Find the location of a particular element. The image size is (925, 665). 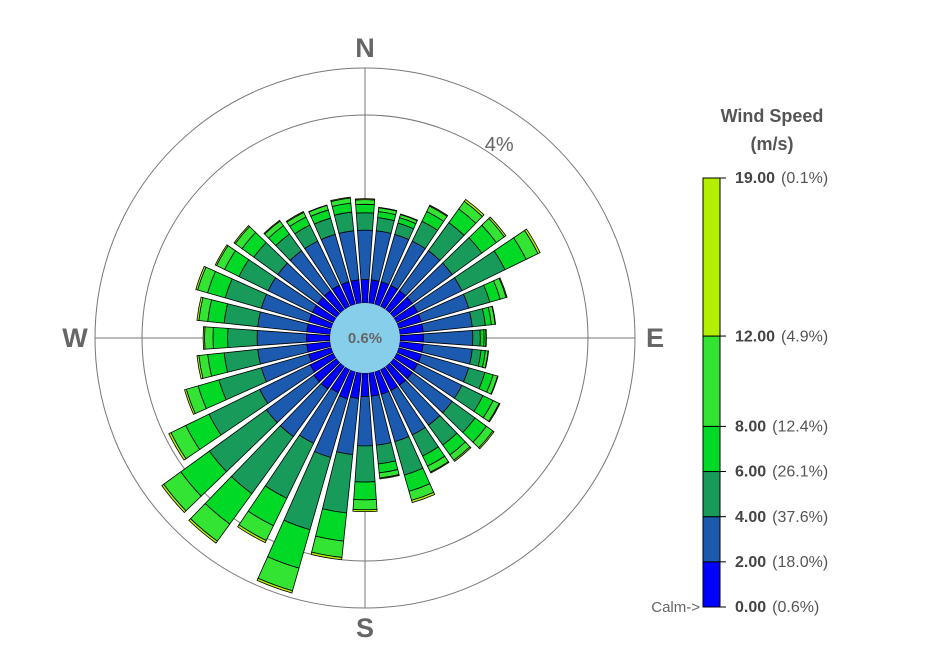

compass-label: N is located at coordinates (365, 48).